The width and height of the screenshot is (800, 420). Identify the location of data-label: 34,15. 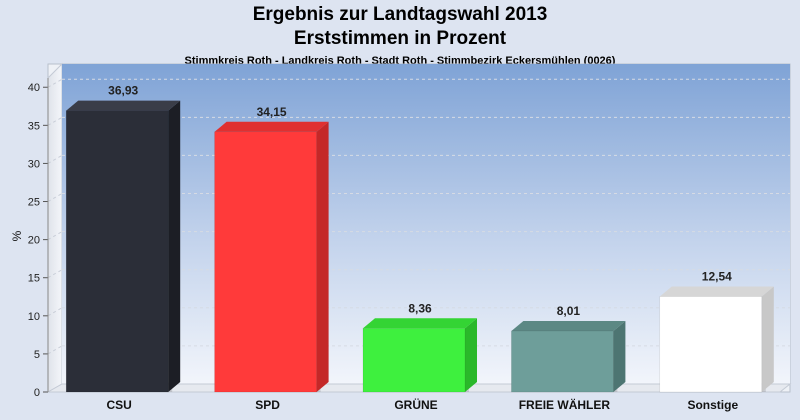
(272, 112).